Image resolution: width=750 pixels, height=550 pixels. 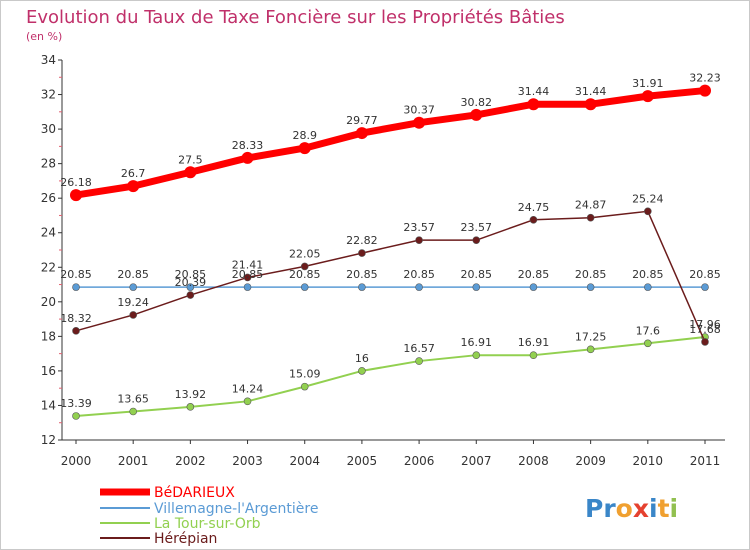 What do you see at coordinates (248, 388) in the screenshot?
I see `data-label: 14.24` at bounding box center [248, 388].